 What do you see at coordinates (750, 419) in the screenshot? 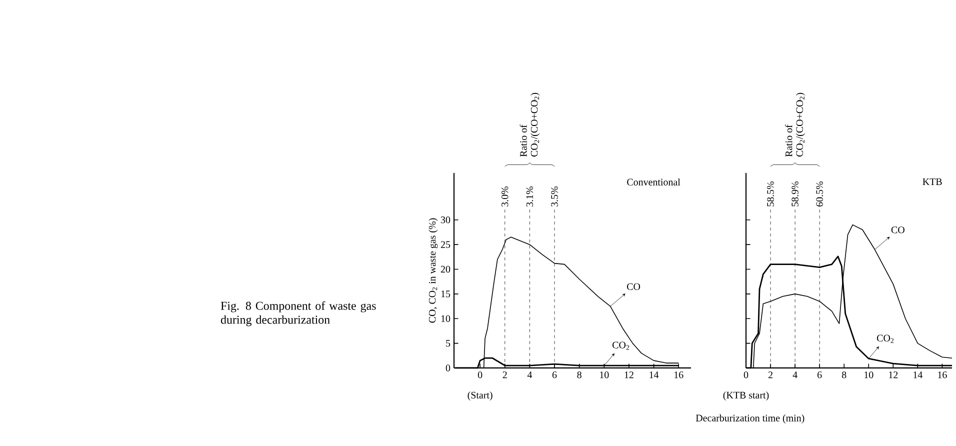
I see `x-axis-title: Decarburization time (min)` at bounding box center [750, 419].